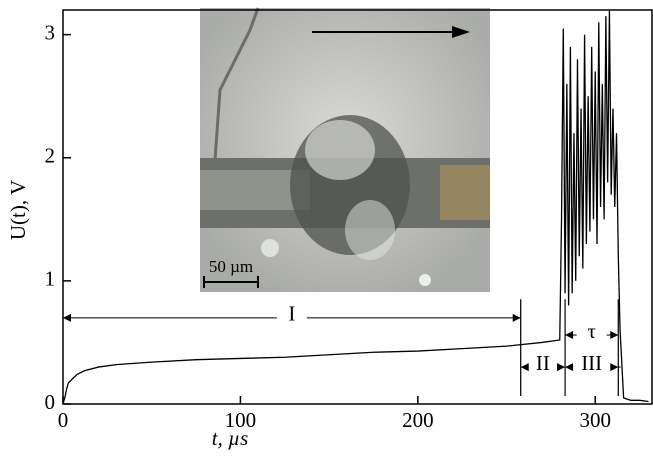  Describe the element at coordinates (591, 331) in the screenshot. I see `span-label: τ` at that location.